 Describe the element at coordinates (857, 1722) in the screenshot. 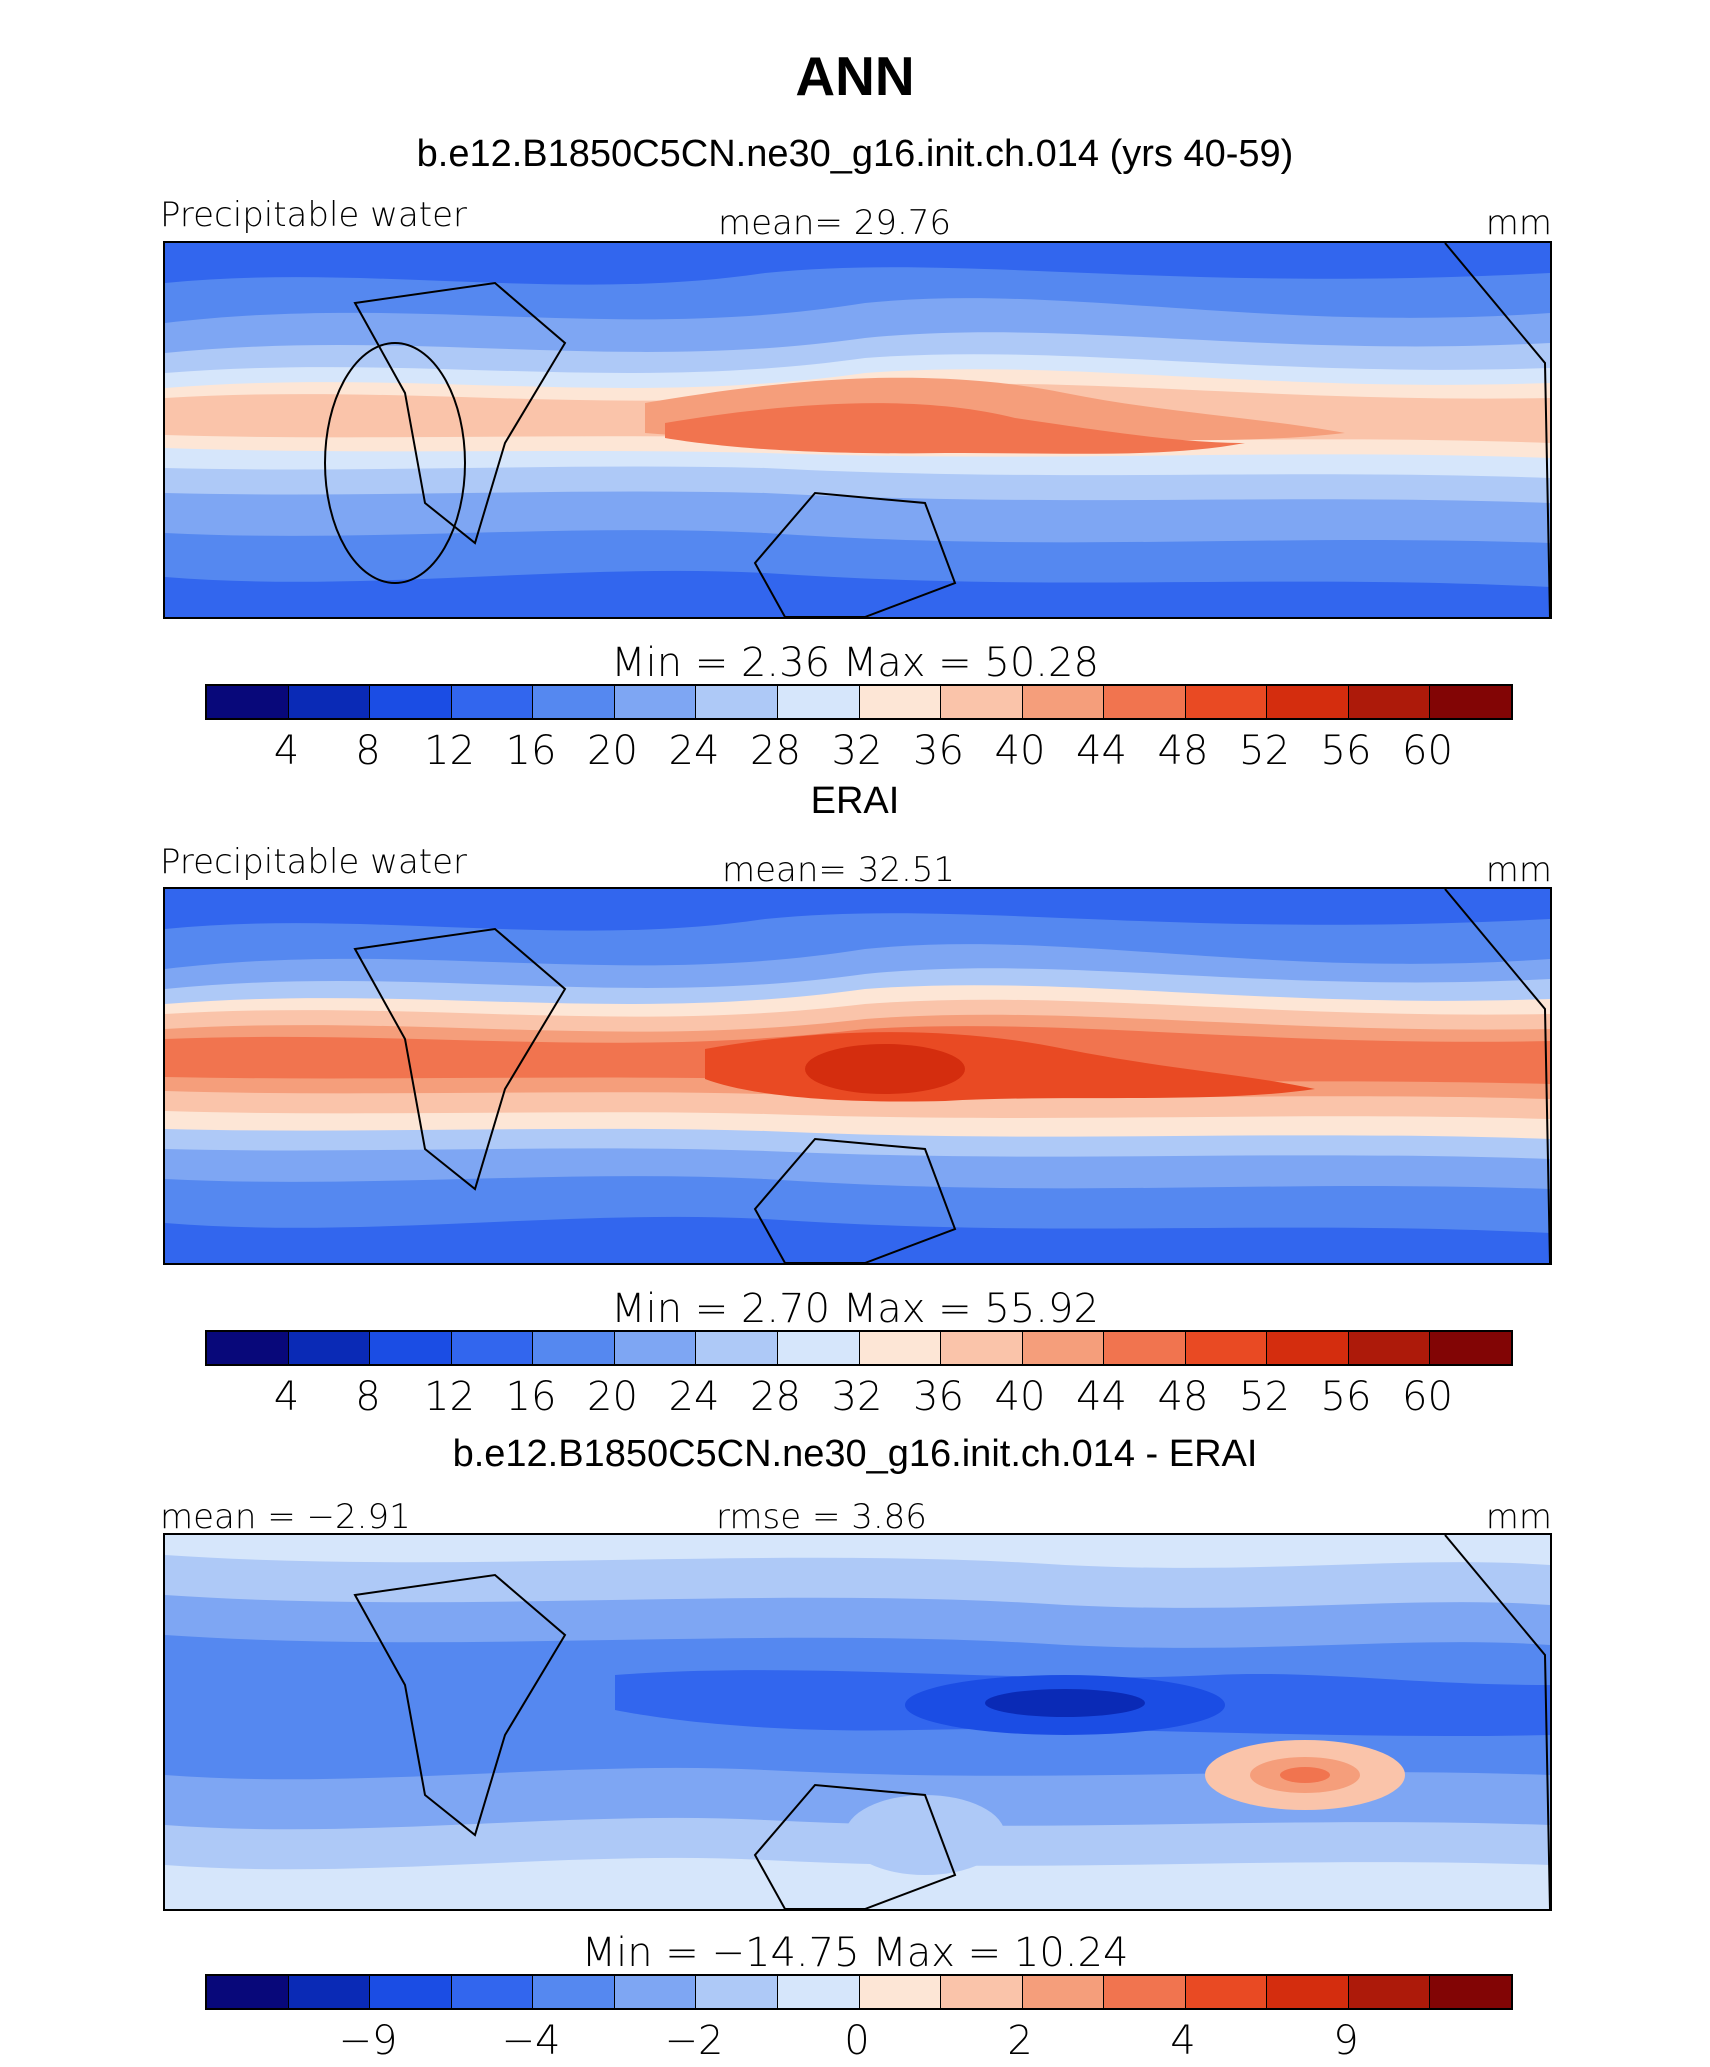

I see `panel-3-map` at that location.